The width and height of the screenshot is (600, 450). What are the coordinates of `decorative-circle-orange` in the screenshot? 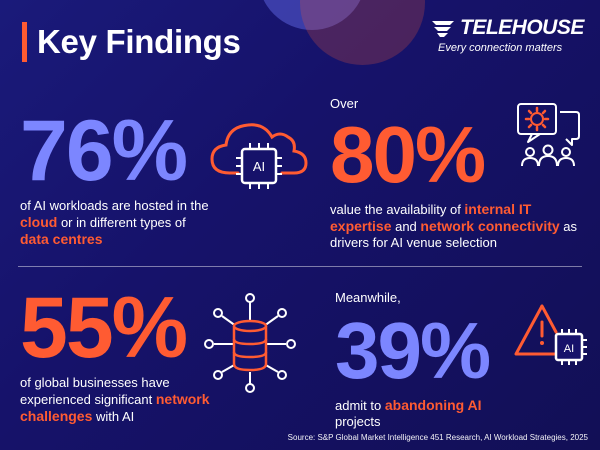 It's located at (362, 32).